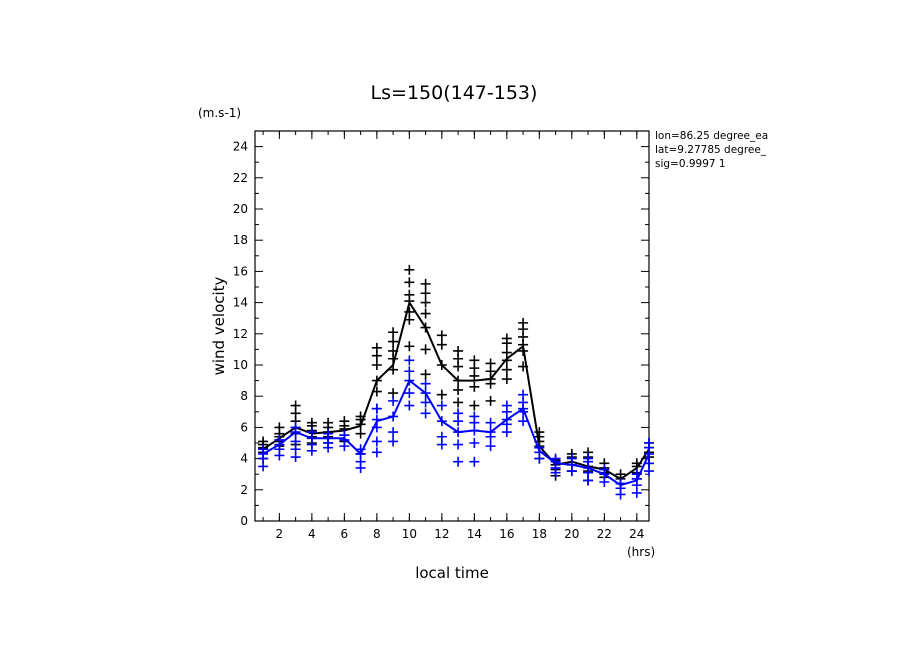 The image size is (904, 654). What do you see at coordinates (244, 521) in the screenshot?
I see `y-tick-label: 0` at bounding box center [244, 521].